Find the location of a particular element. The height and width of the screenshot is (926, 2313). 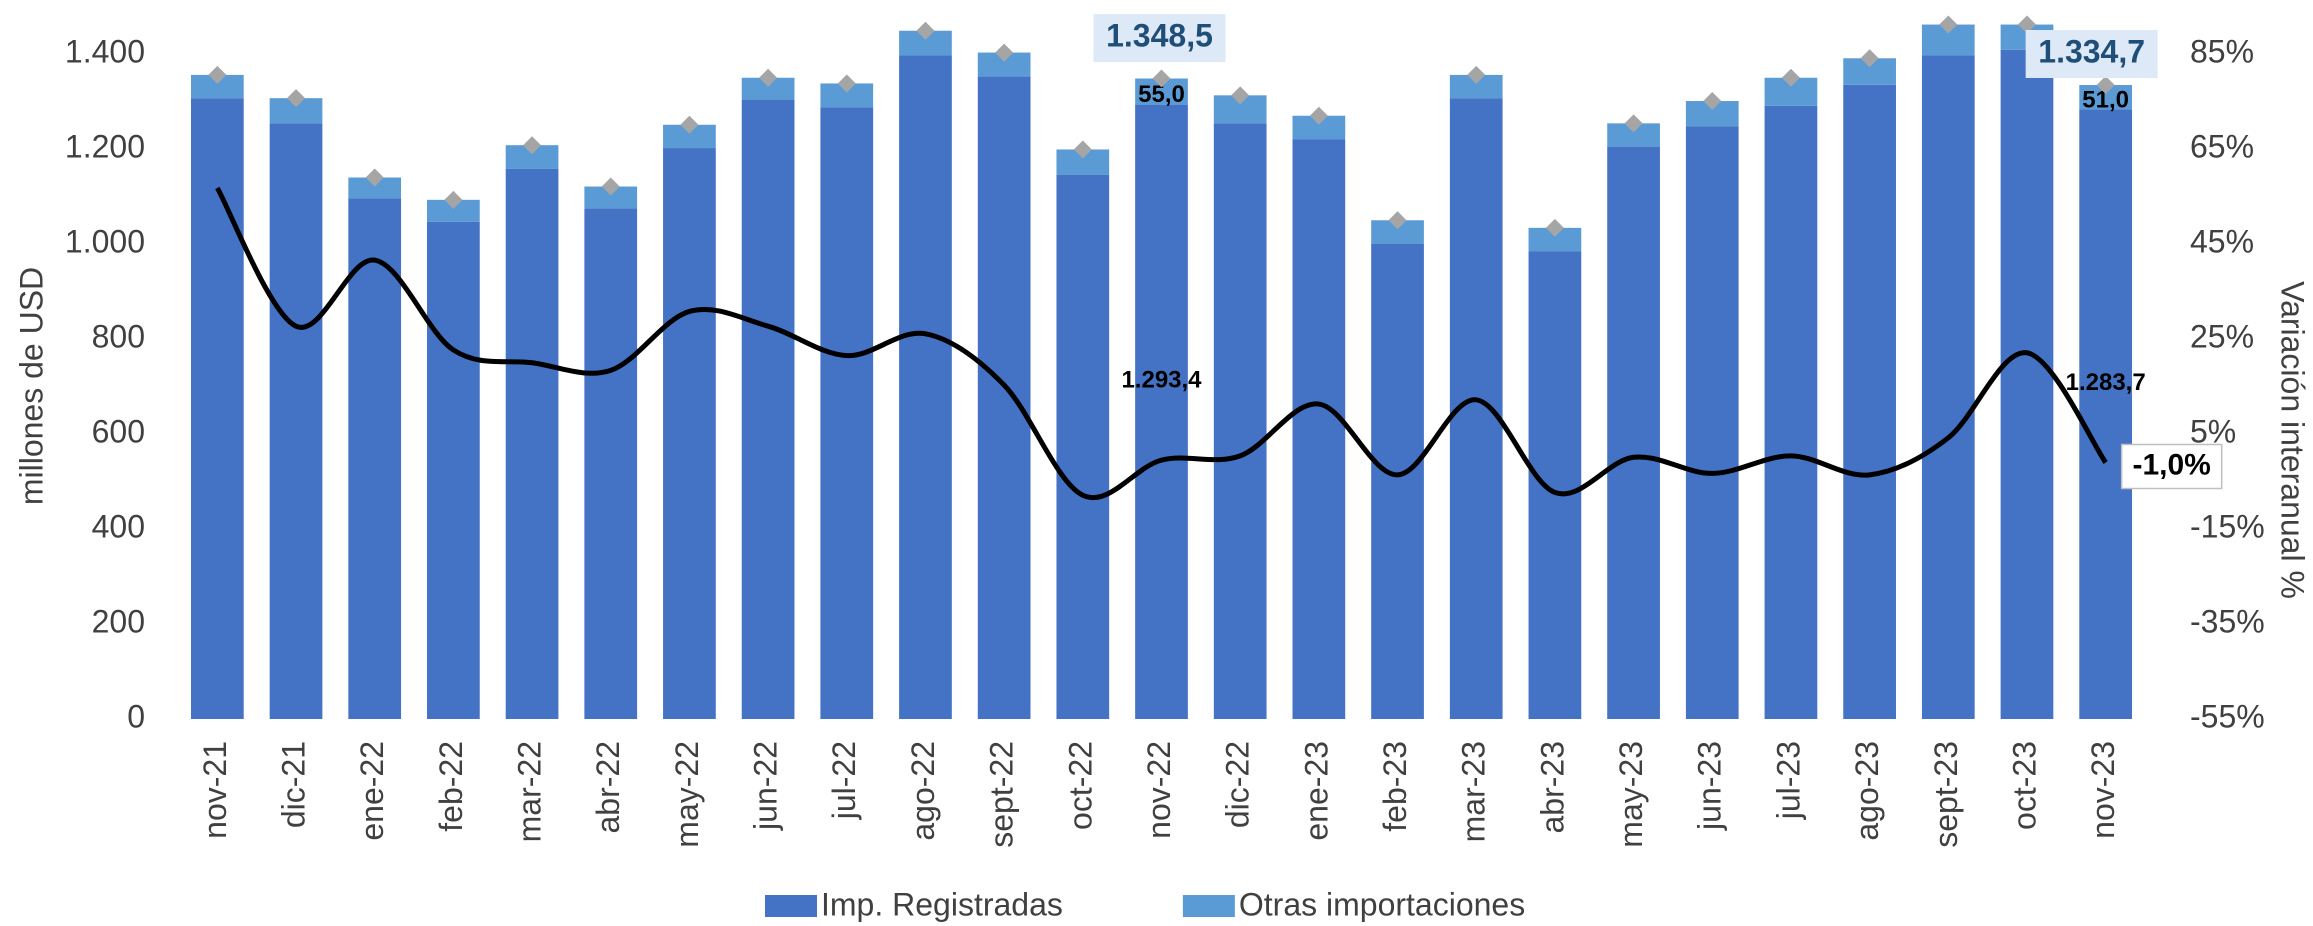

x-tick-label: oct-23 is located at coordinates (2024, 785).